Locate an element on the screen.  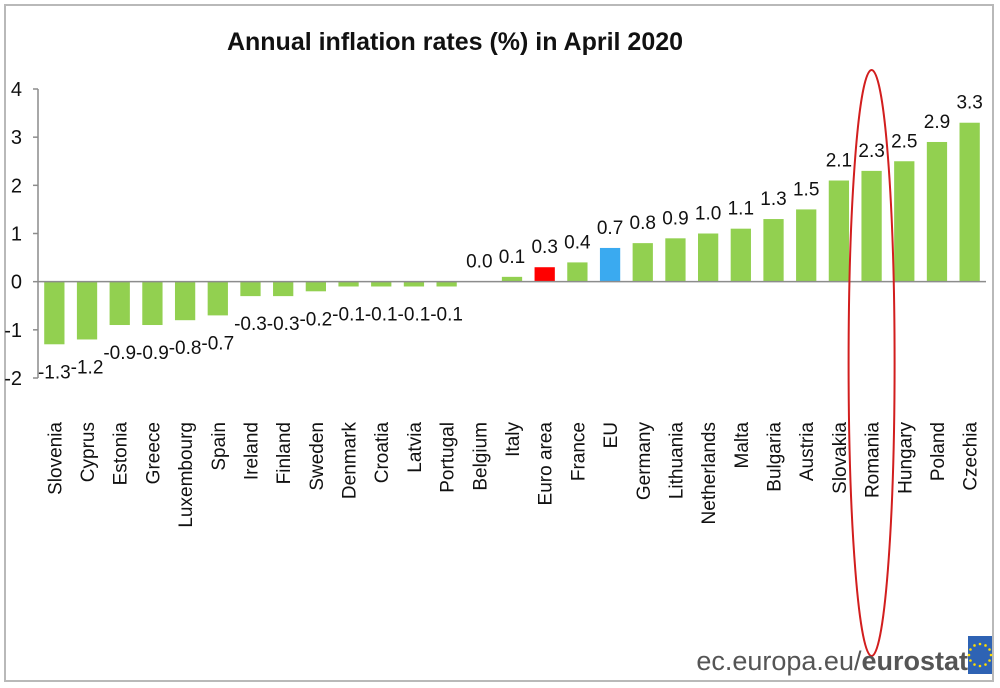
bar-ireland is located at coordinates (250, 289).